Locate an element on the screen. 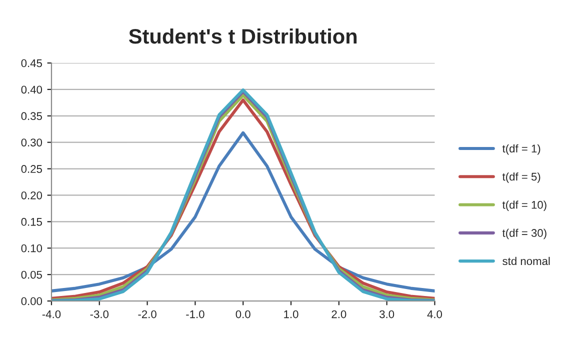  x-tick-label: 2.0 is located at coordinates (339, 314).